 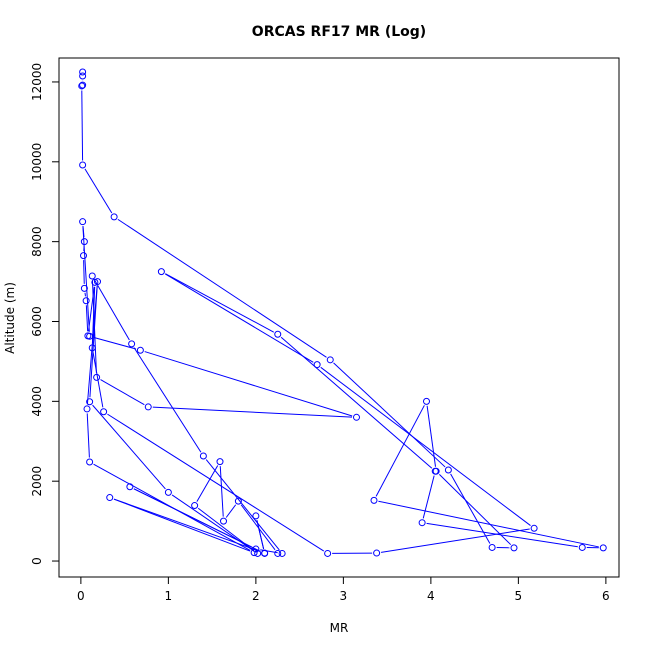 What do you see at coordinates (169, 596) in the screenshot?
I see `x-tick-label: 1` at bounding box center [169, 596].